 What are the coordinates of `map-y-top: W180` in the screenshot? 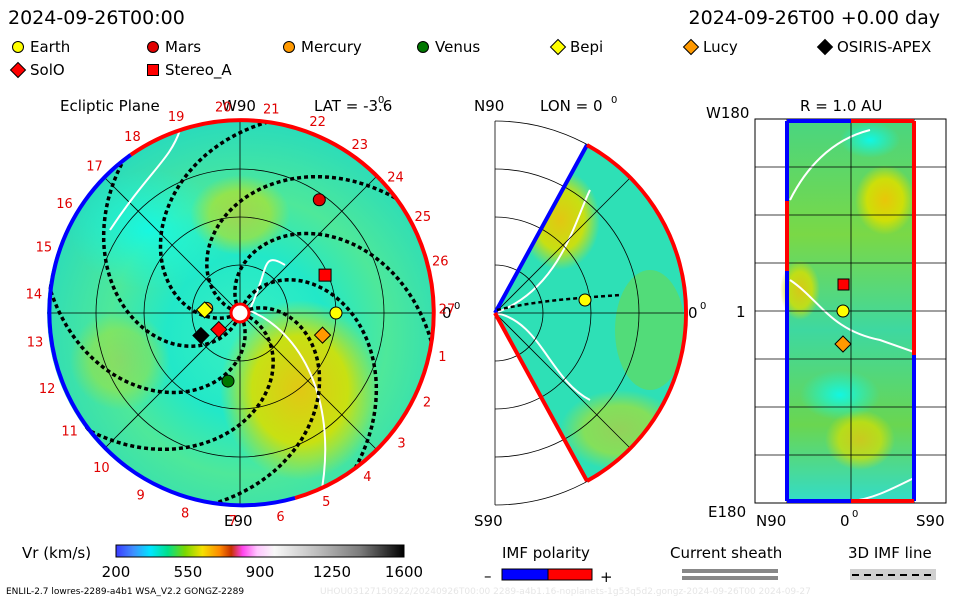 It's located at (727, 113).